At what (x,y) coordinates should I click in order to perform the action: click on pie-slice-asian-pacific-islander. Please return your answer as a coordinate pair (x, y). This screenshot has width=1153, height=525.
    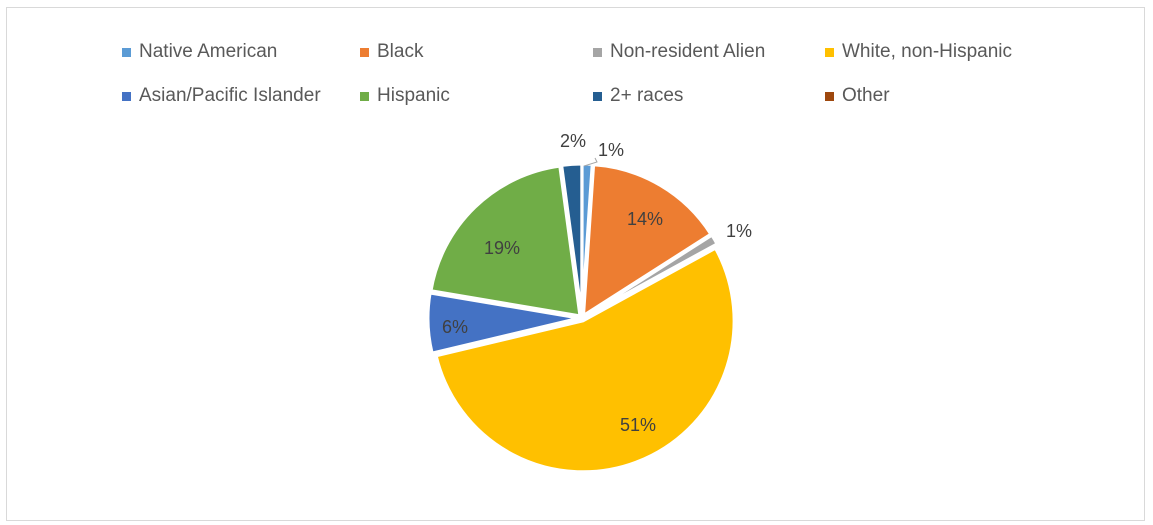
    Looking at the image, I should click on (503, 323).